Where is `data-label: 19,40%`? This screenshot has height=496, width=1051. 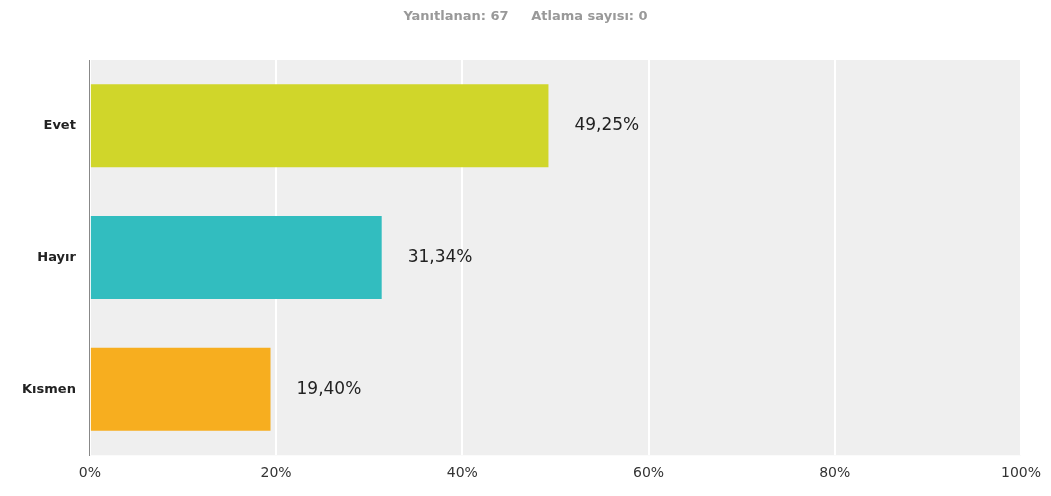 data-label: 19,40% is located at coordinates (329, 387).